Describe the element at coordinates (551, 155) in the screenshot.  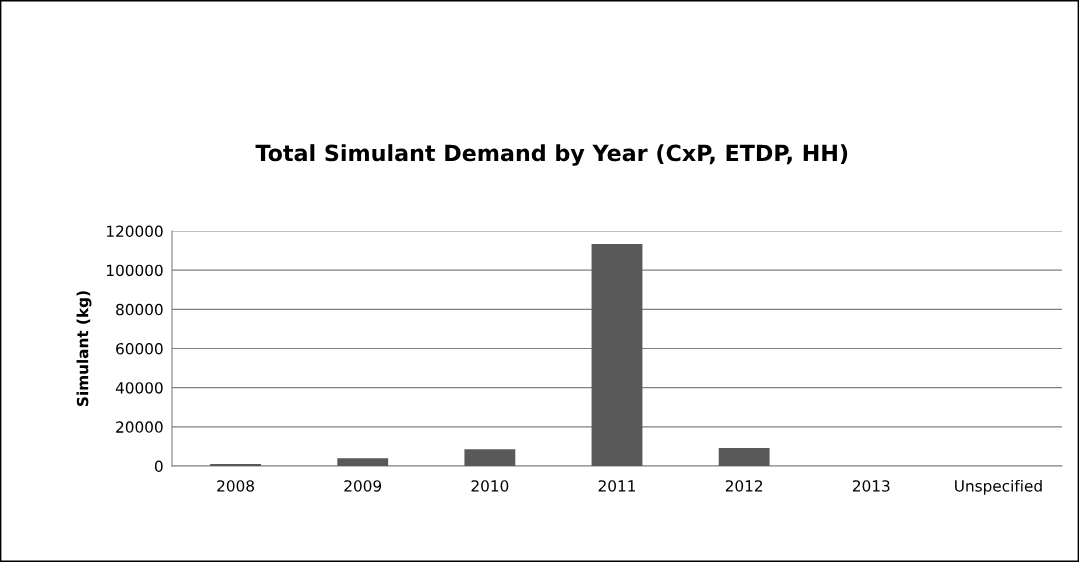
I see `chart-title: Total Simulant Demand by Year (CxP, ETDP, HH)` at that location.